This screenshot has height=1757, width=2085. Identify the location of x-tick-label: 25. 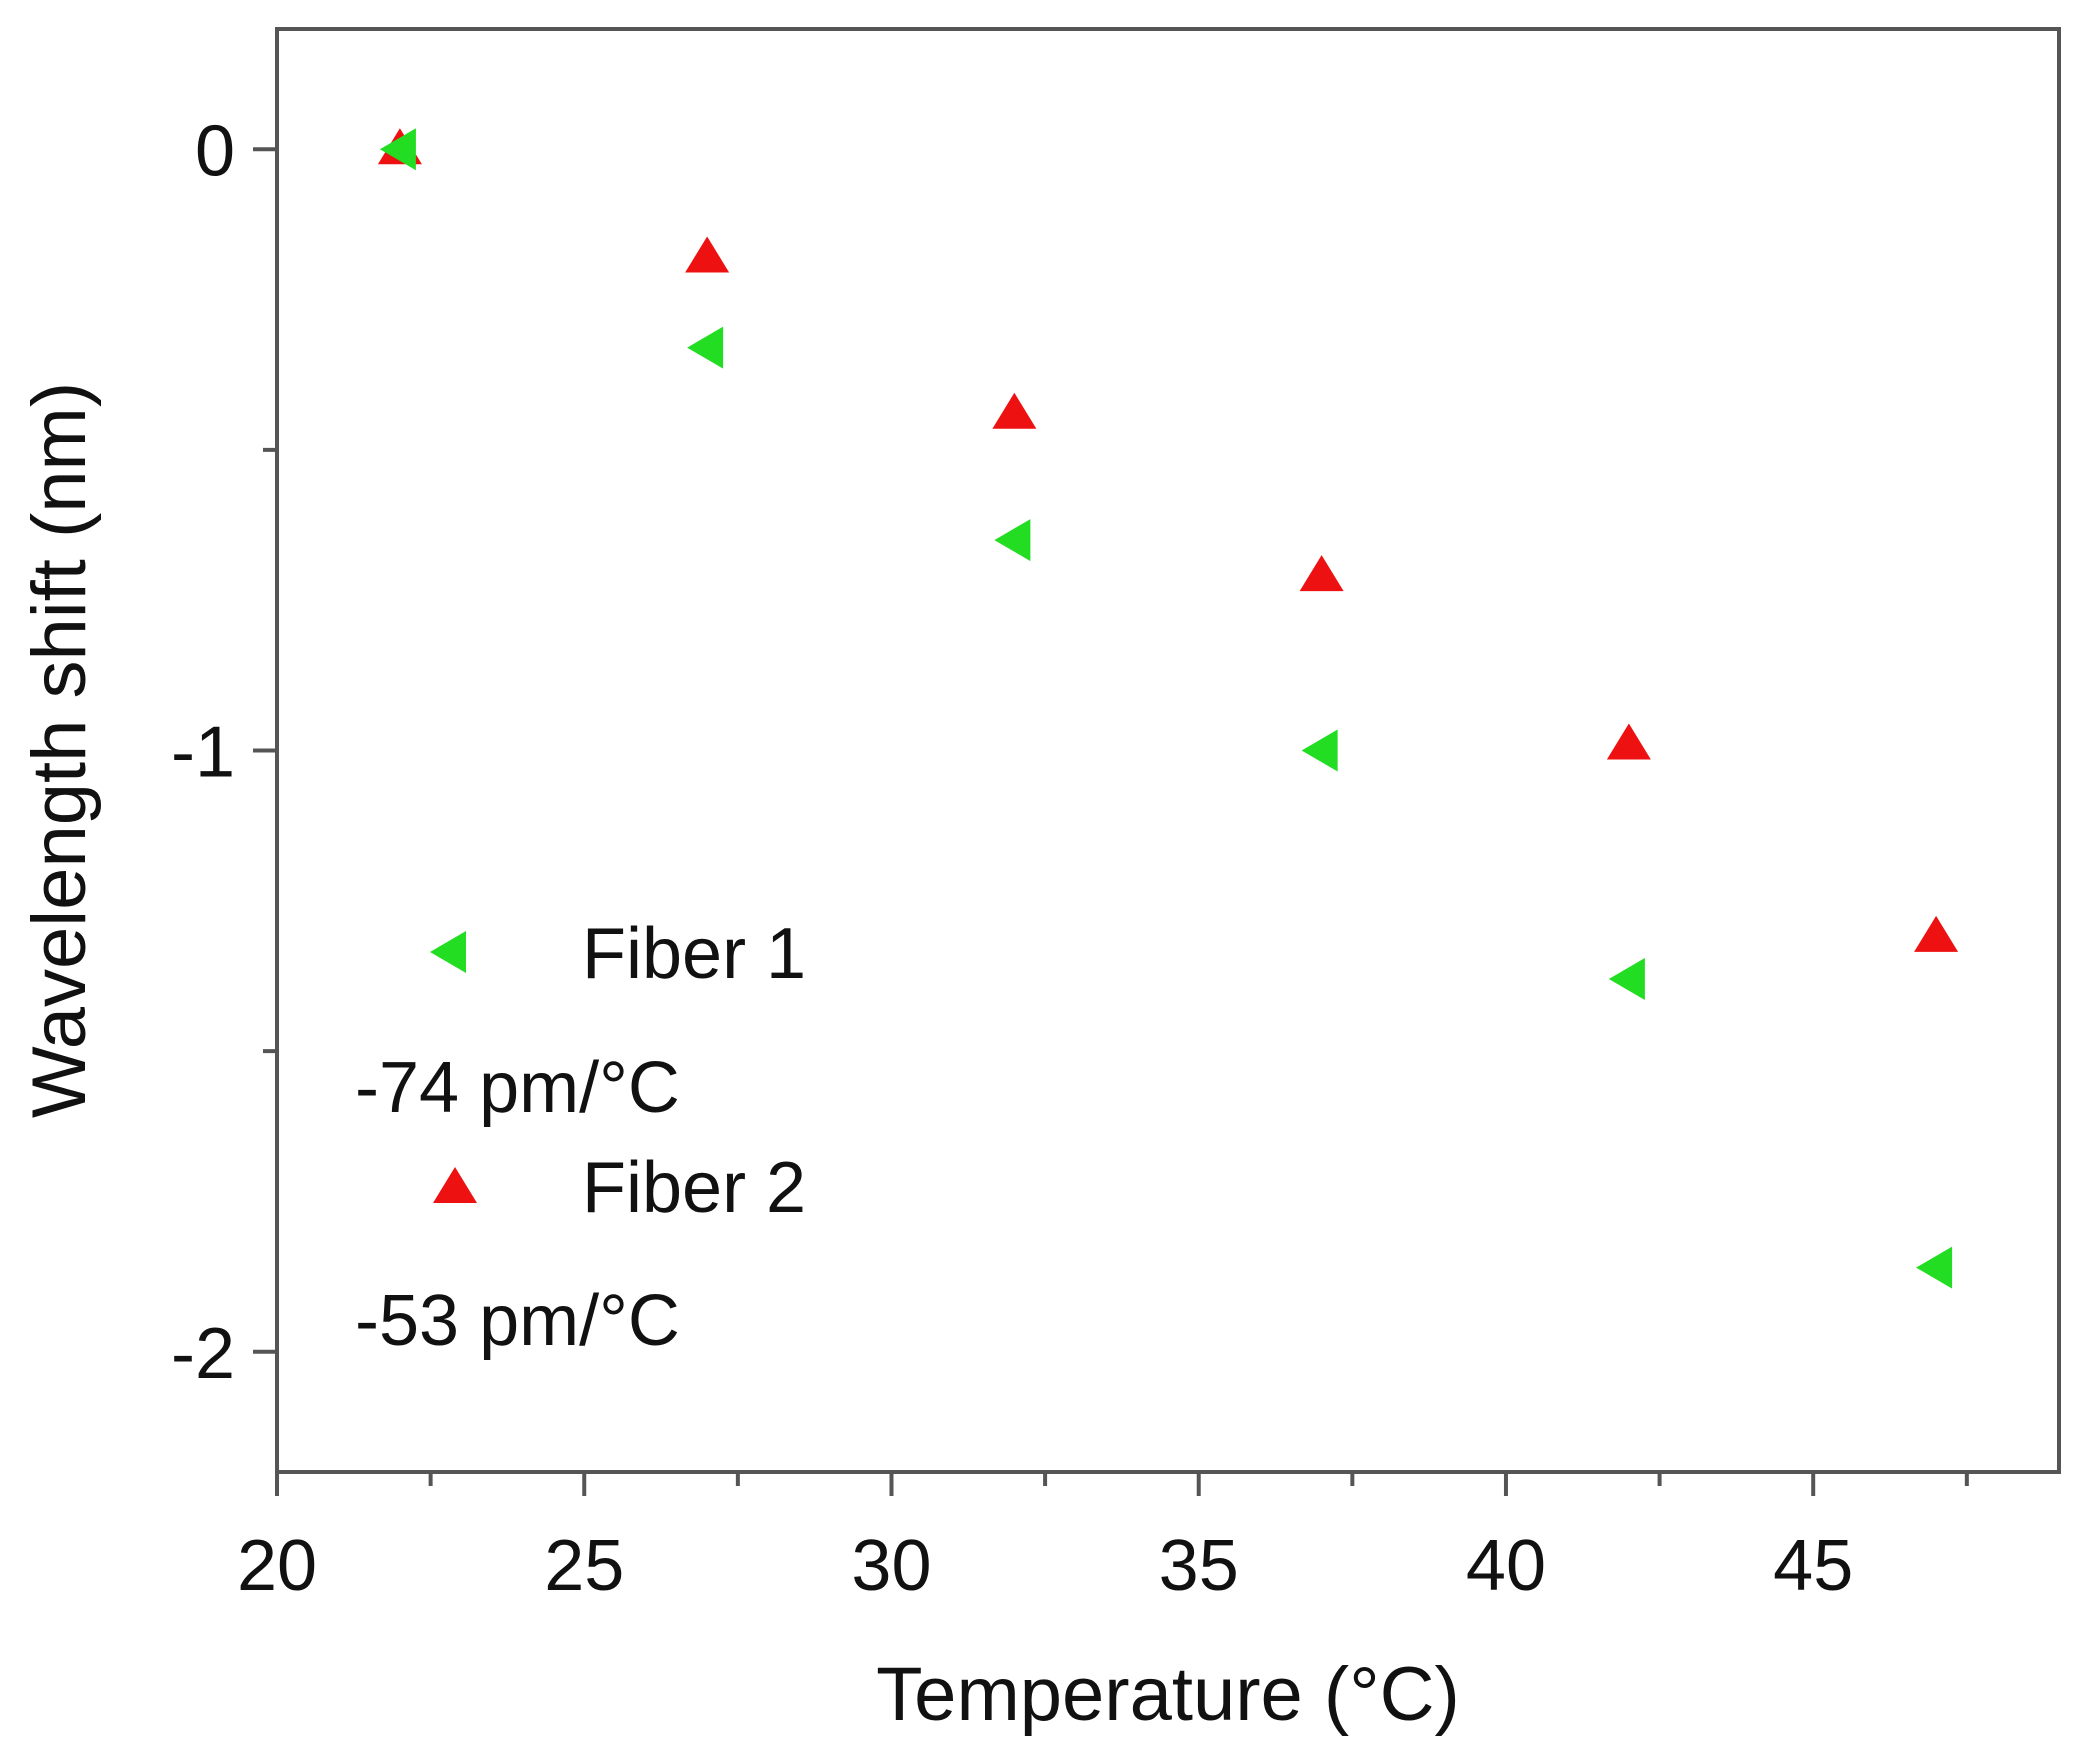
(584, 1566).